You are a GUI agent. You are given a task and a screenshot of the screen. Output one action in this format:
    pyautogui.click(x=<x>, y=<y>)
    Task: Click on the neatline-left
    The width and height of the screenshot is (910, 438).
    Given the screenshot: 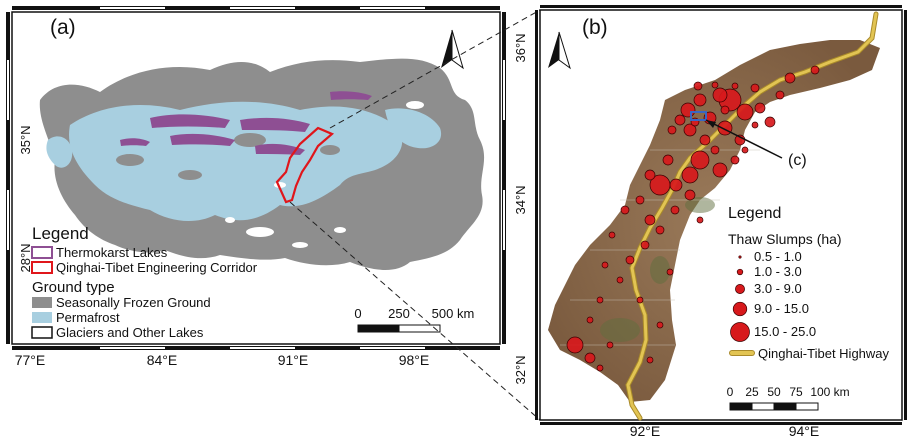 What is the action you would take?
    pyautogui.click(x=536, y=215)
    